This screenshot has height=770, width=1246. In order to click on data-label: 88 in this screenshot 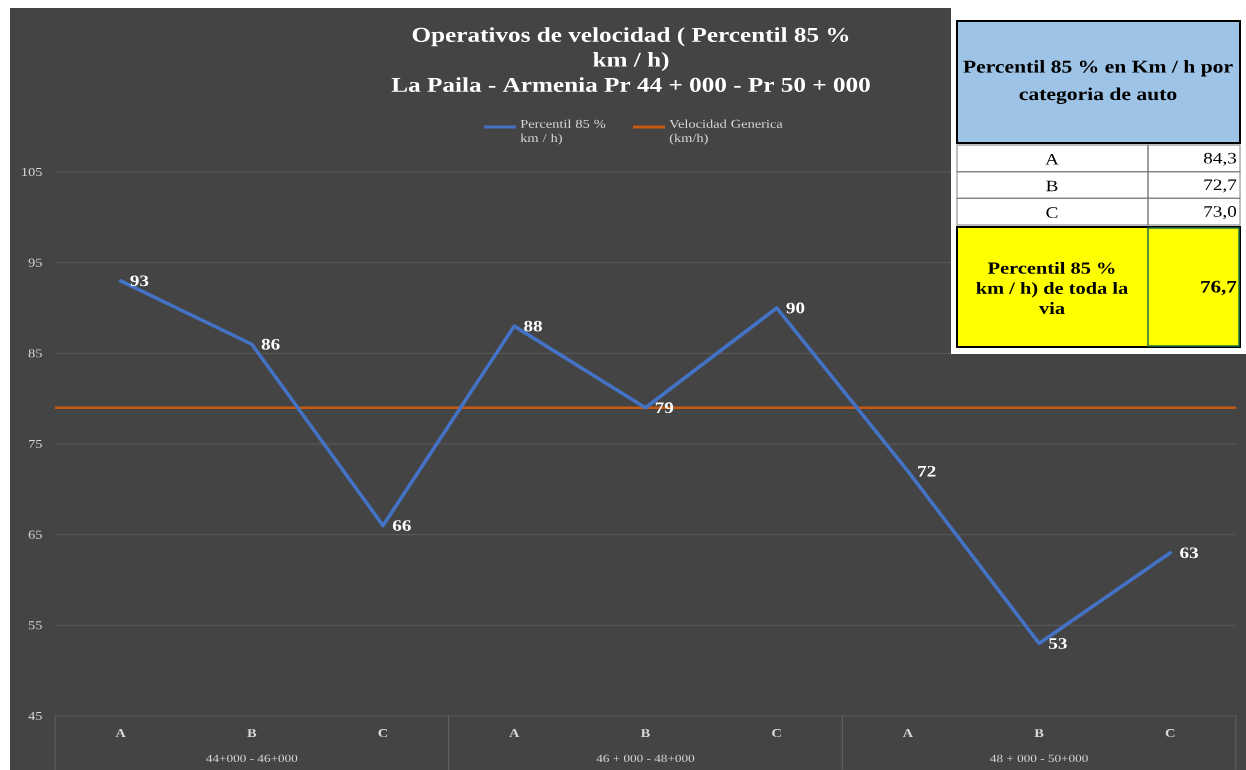, I will do `click(533, 326)`.